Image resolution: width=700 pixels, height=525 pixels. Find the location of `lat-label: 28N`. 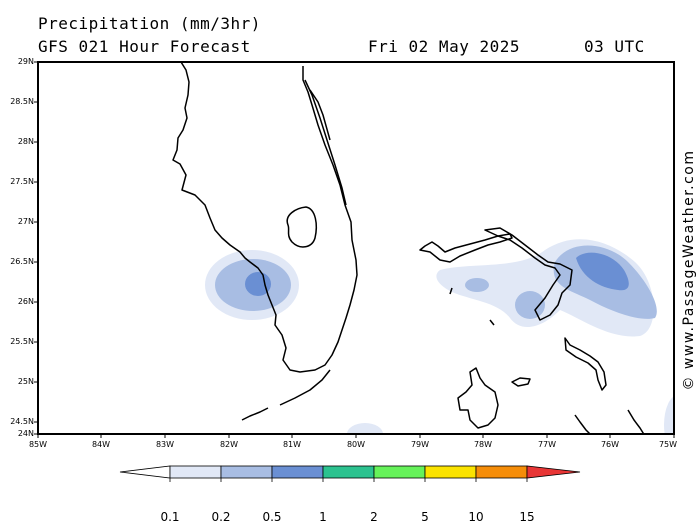

lat-label: 28N is located at coordinates (25, 141).